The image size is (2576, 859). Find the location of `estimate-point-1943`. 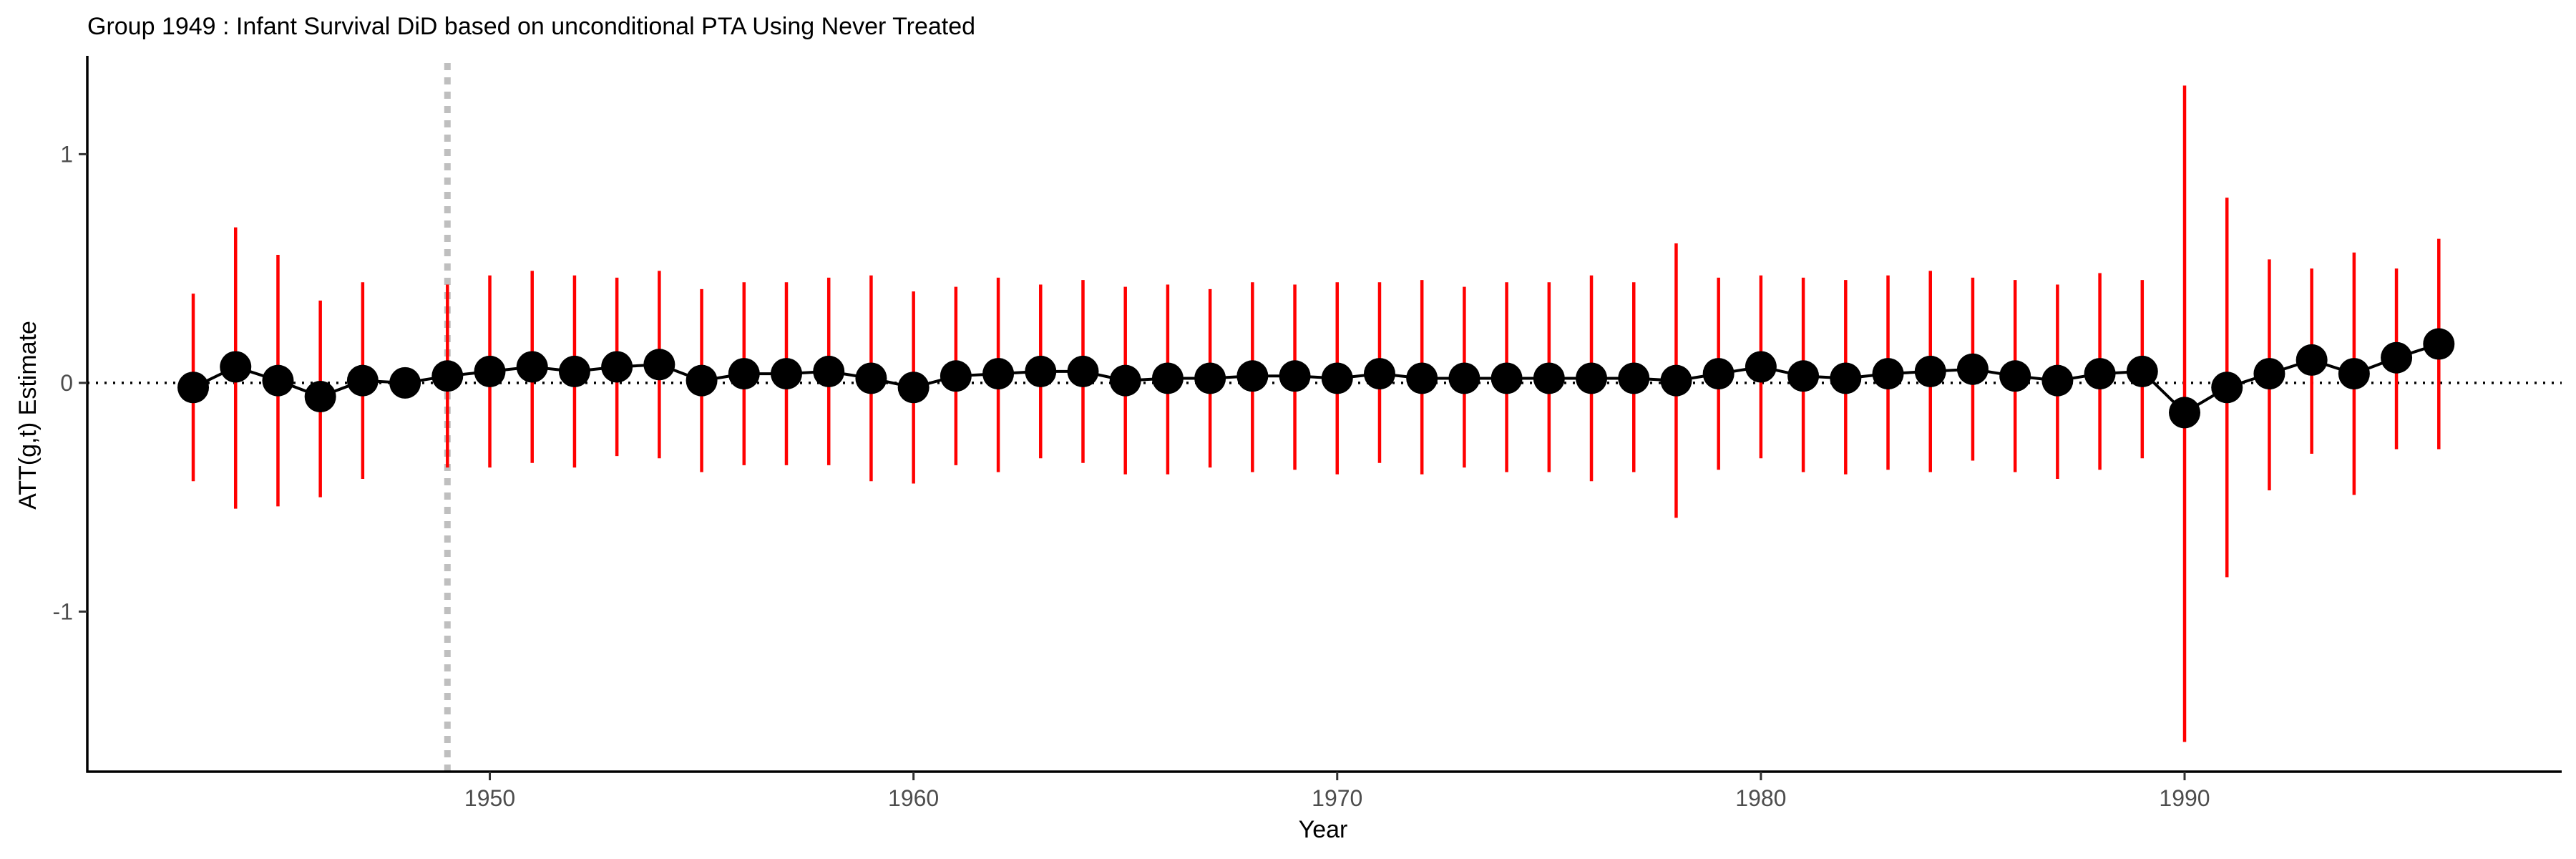

estimate-point-1943 is located at coordinates (193, 388).